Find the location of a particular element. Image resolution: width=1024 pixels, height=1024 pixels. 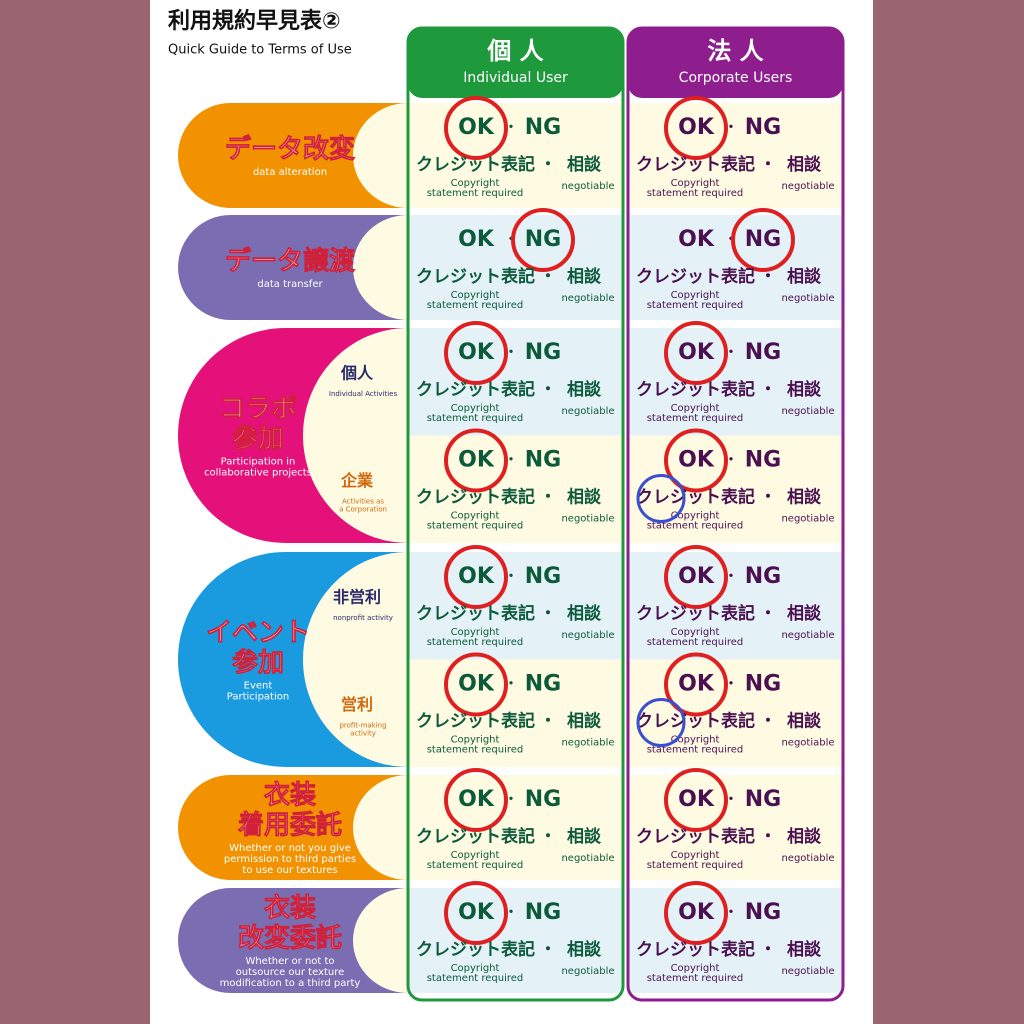

row-label: 参加 is located at coordinates (258, 662).